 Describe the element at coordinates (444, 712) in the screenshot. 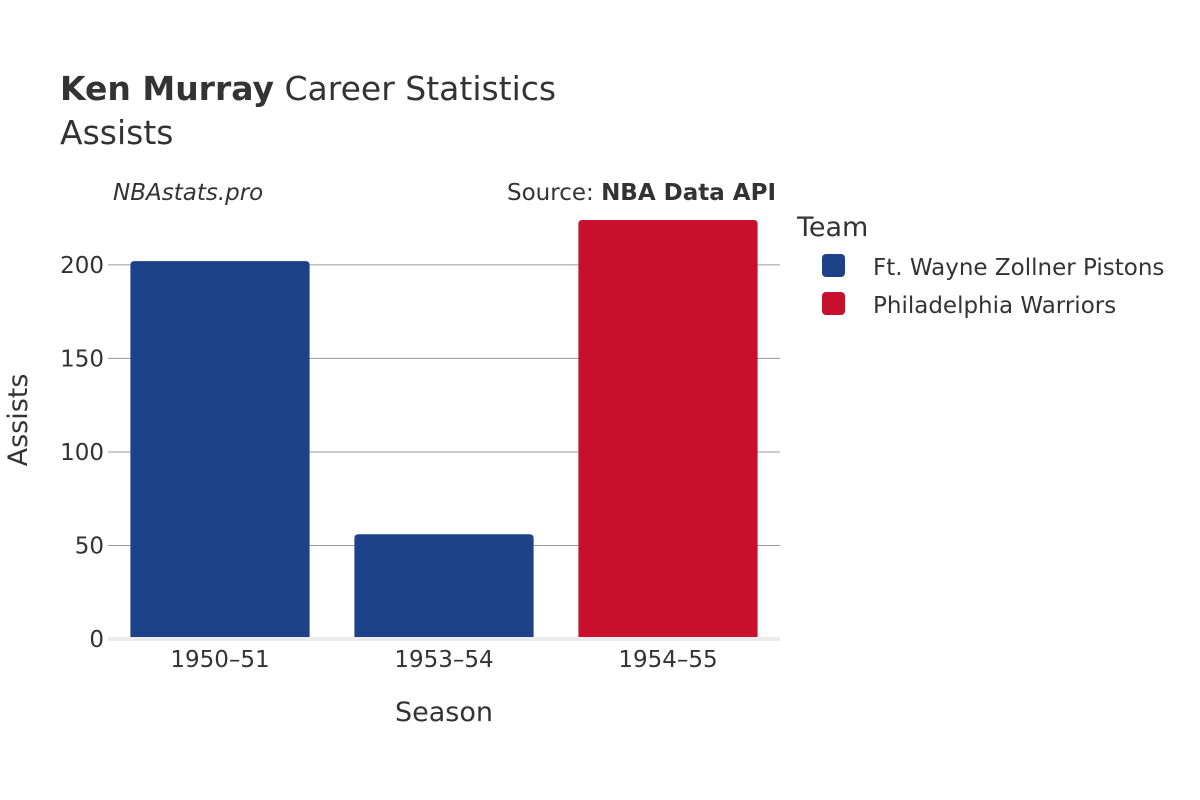

I see `x-axis-title: Season` at that location.